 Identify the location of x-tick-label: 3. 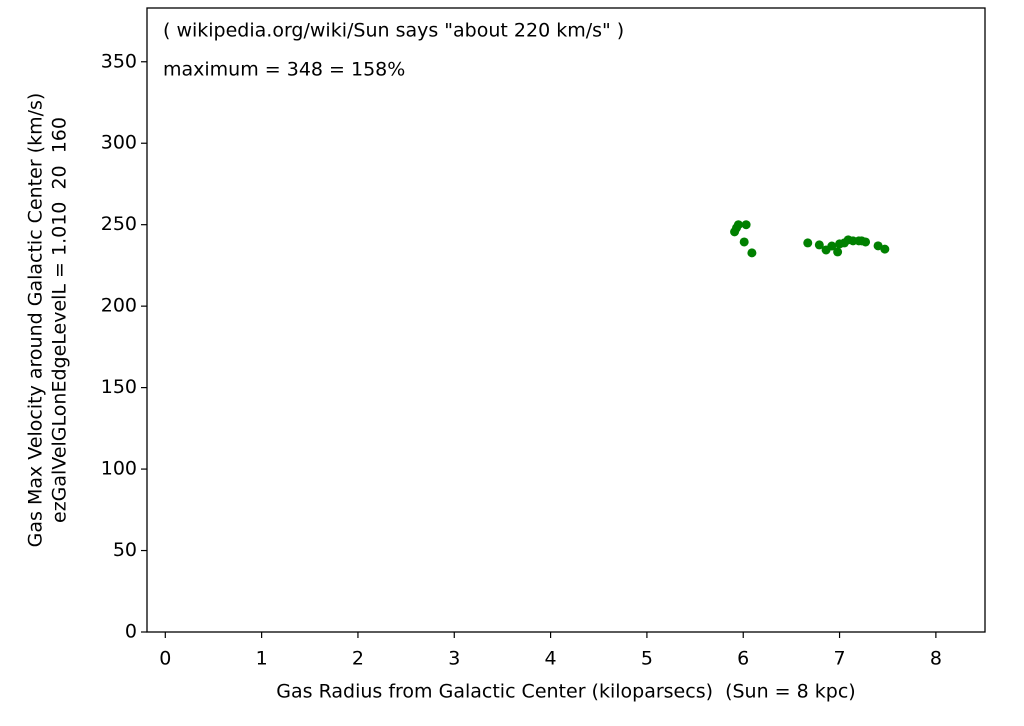
(454, 659).